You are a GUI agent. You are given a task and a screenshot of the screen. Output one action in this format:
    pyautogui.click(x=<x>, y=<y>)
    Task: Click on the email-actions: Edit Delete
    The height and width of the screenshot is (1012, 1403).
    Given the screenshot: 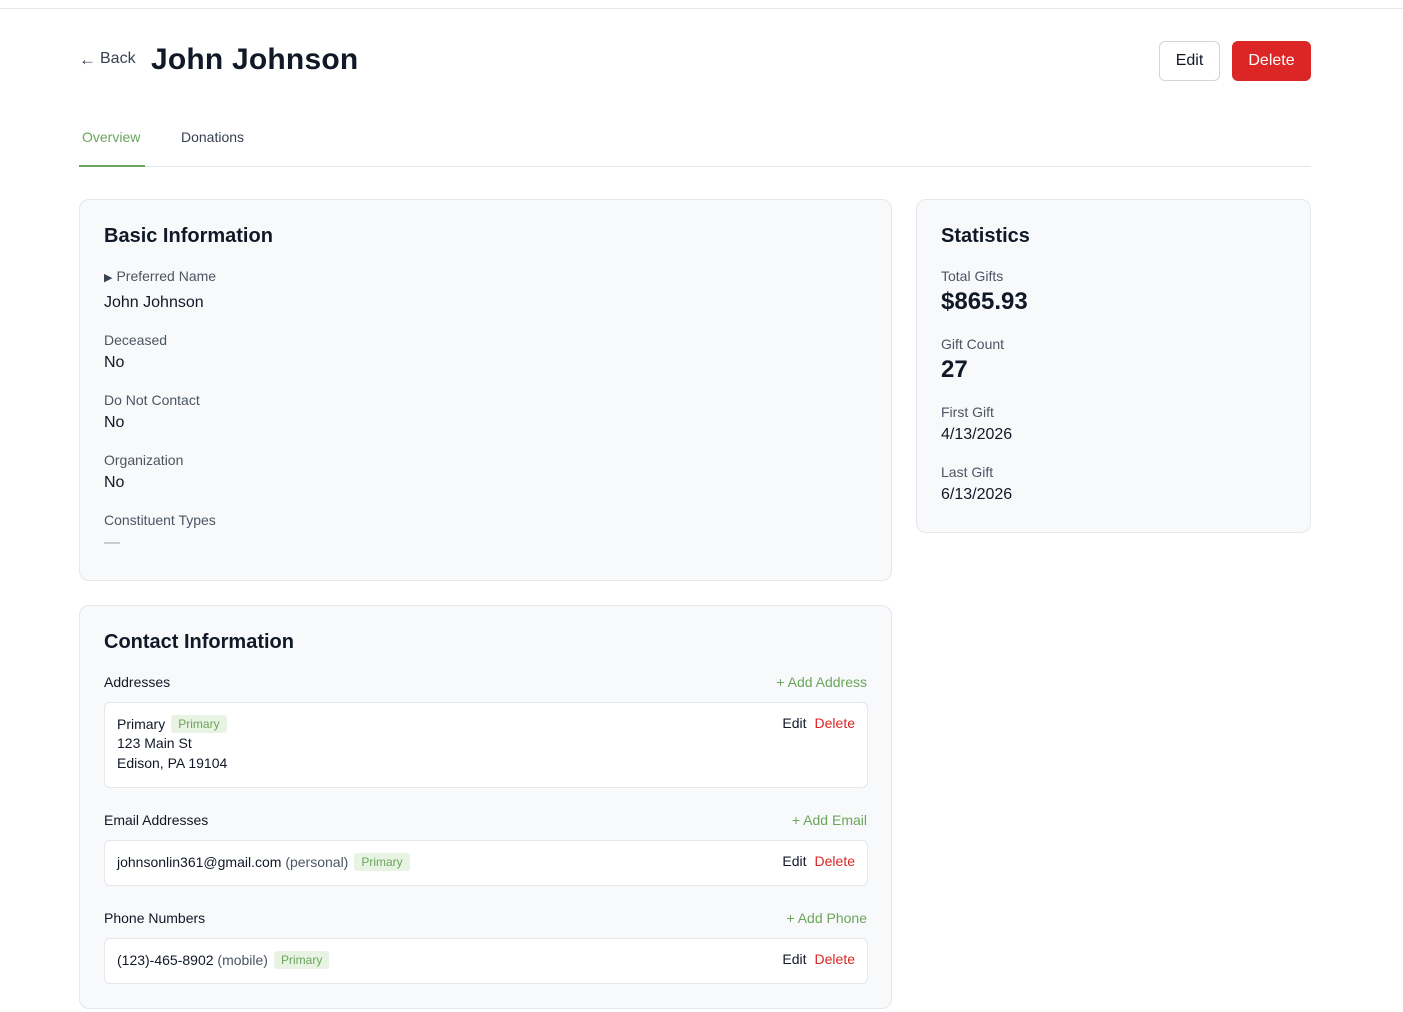 What is the action you would take?
    pyautogui.click(x=818, y=861)
    